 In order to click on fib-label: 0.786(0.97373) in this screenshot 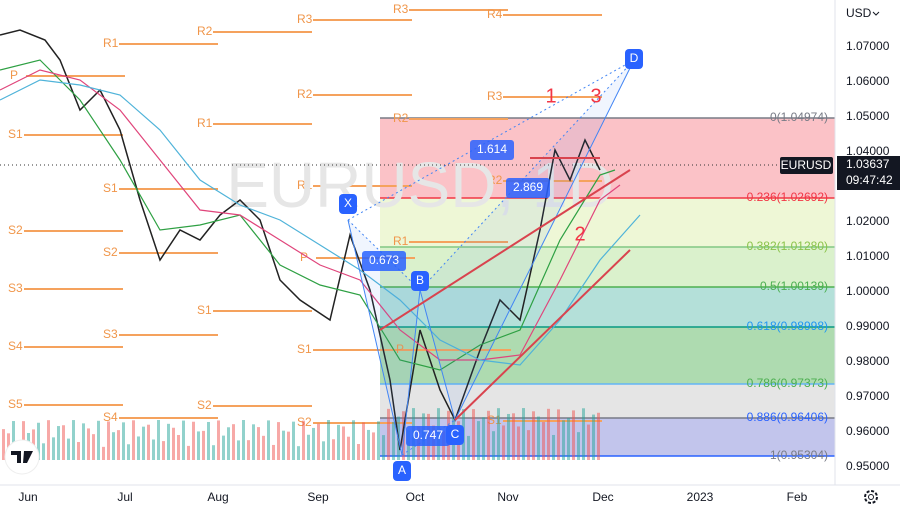, I will do `click(787, 383)`.